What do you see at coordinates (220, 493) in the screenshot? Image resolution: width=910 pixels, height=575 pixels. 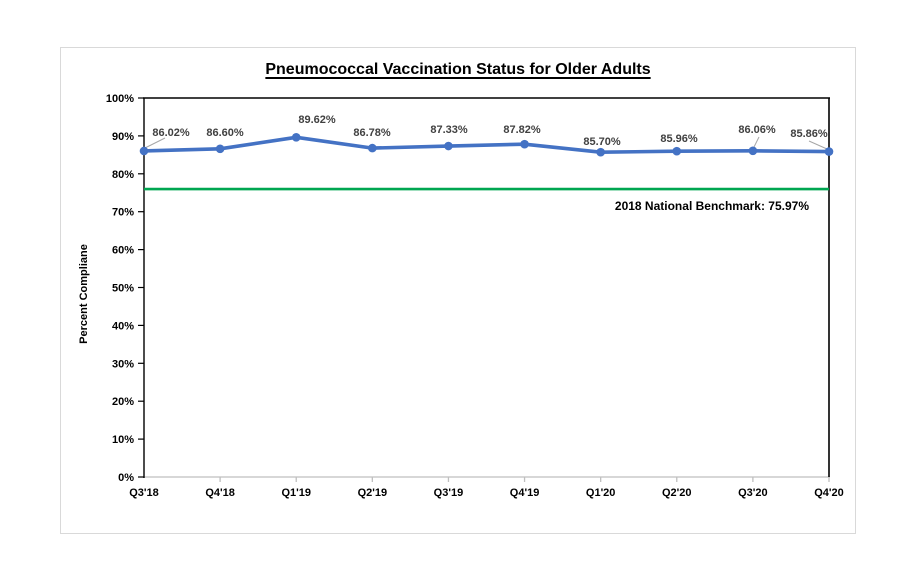 I see `x-tick-label: Q4'18` at bounding box center [220, 493].